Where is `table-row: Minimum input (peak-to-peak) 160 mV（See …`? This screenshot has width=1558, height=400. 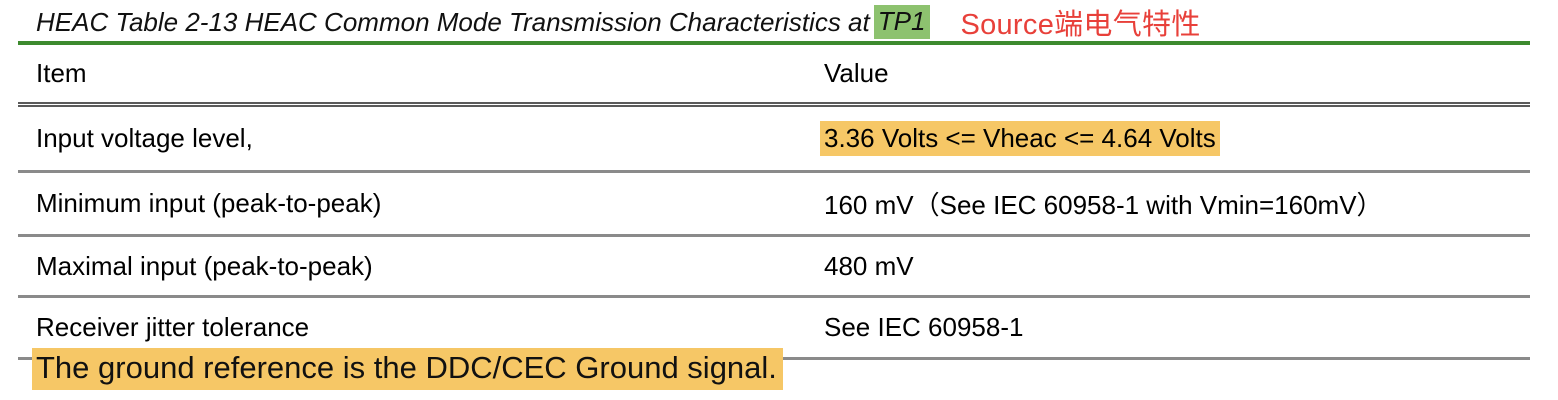 table-row: Minimum input (peak-to-peak) 160 mV（See … is located at coordinates (774, 203).